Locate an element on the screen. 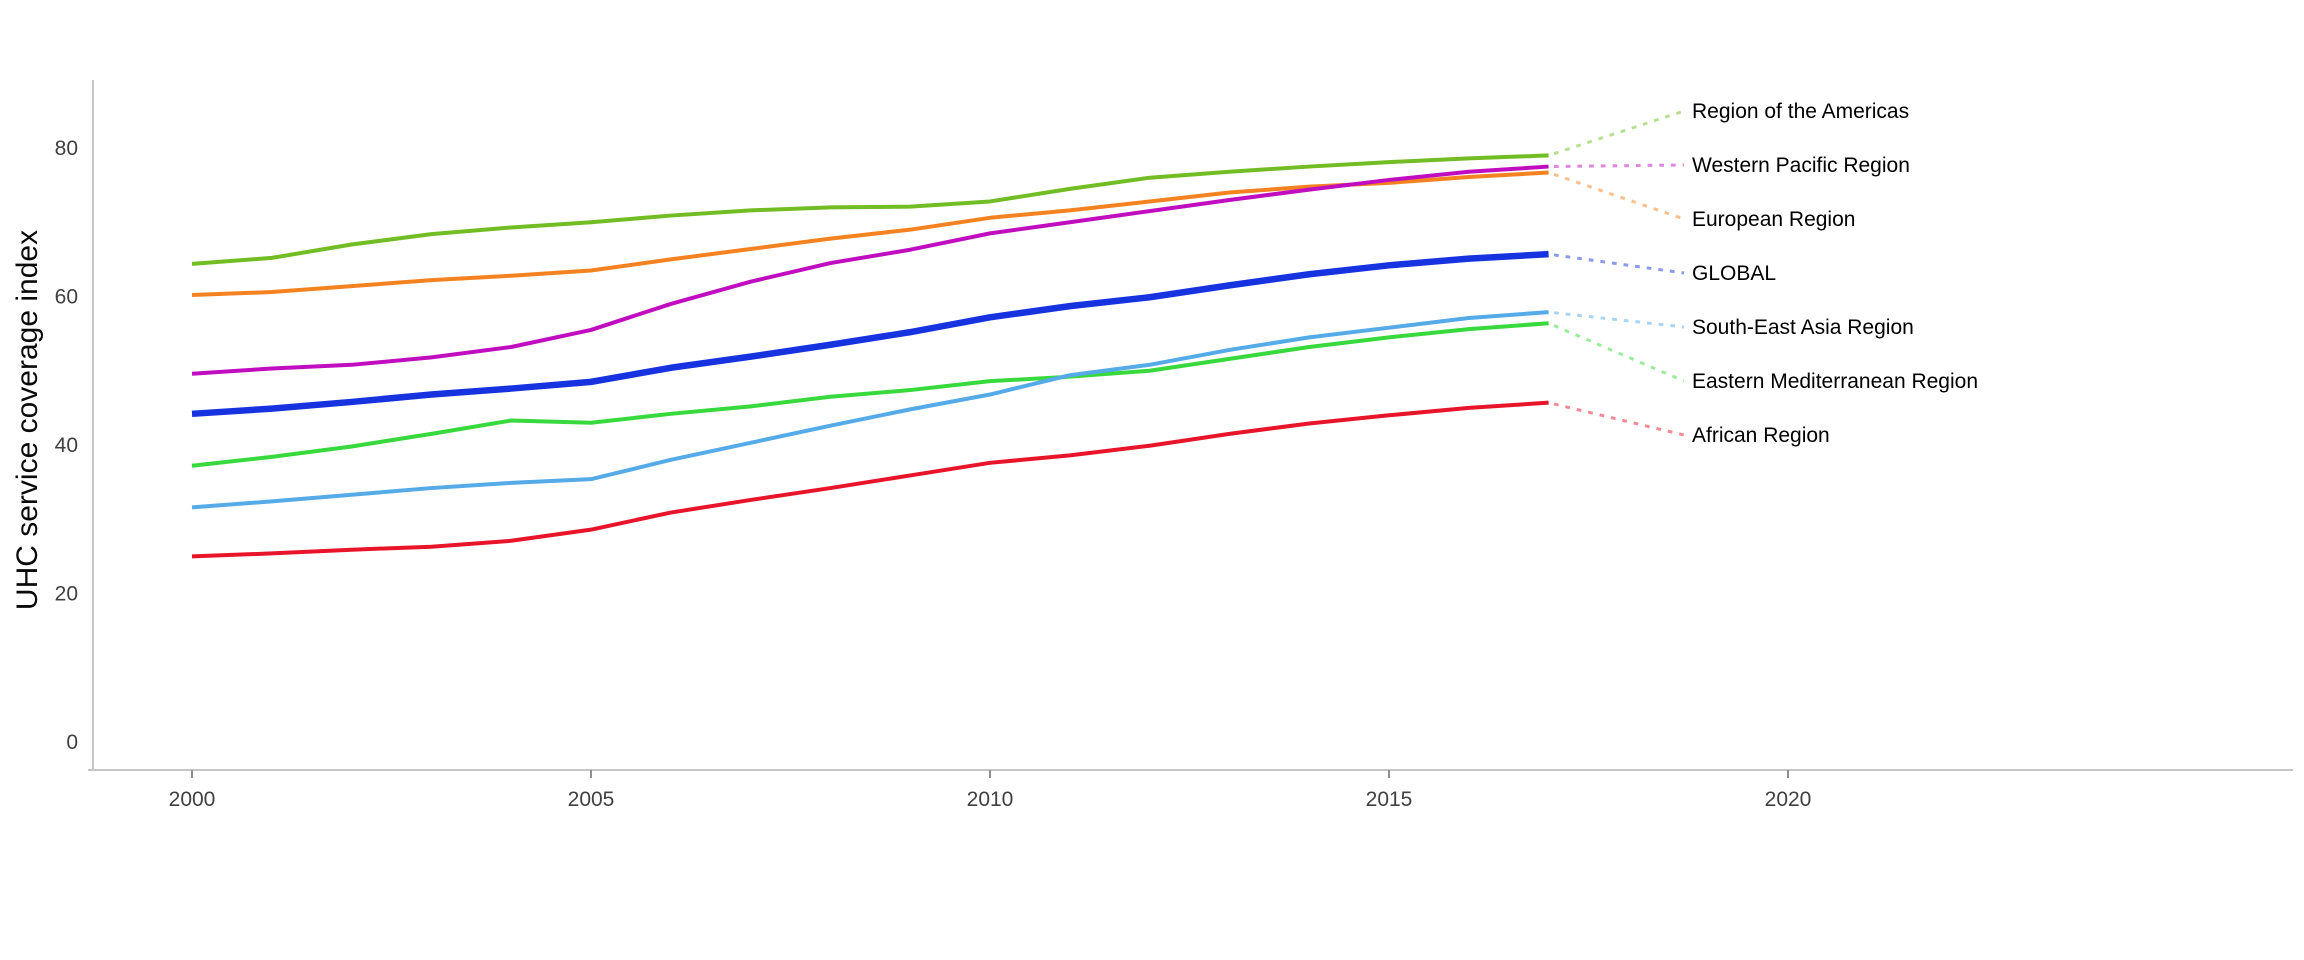 This screenshot has width=2304, height=960. series-line-eastern-mediterranean-region is located at coordinates (870, 394).